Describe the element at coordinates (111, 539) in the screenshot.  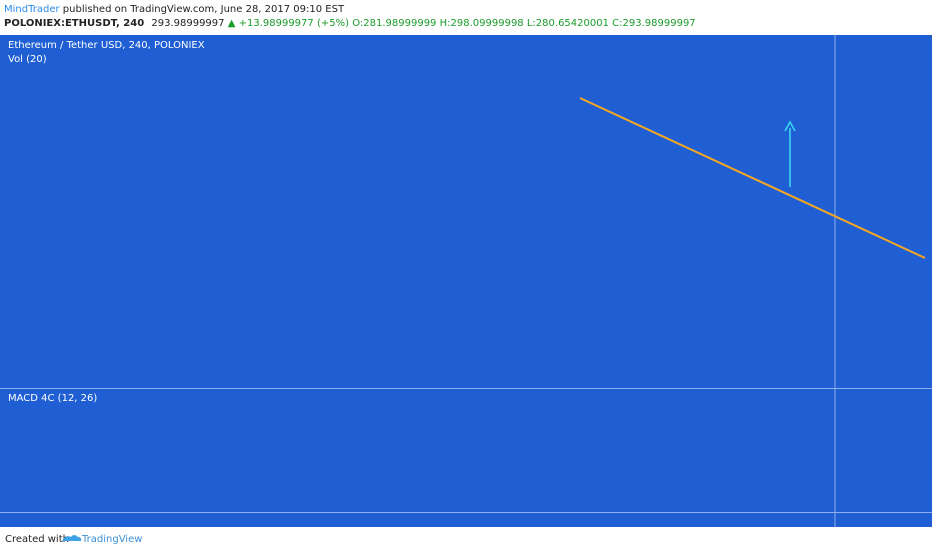
I see `footer-brand: TradingView` at that location.